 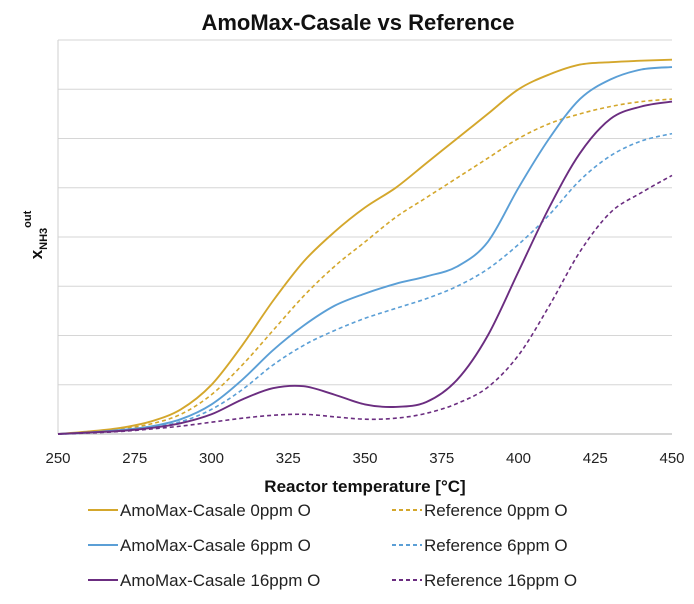 What do you see at coordinates (357, 22) in the screenshot?
I see `chart-title: AmoMax-Casale vs Reference` at bounding box center [357, 22].